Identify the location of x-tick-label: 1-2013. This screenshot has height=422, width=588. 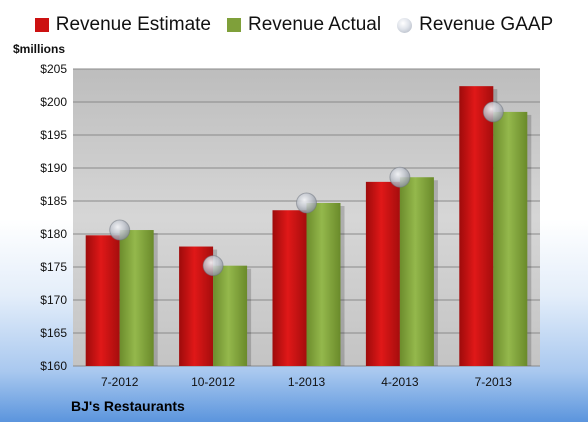
(307, 382).